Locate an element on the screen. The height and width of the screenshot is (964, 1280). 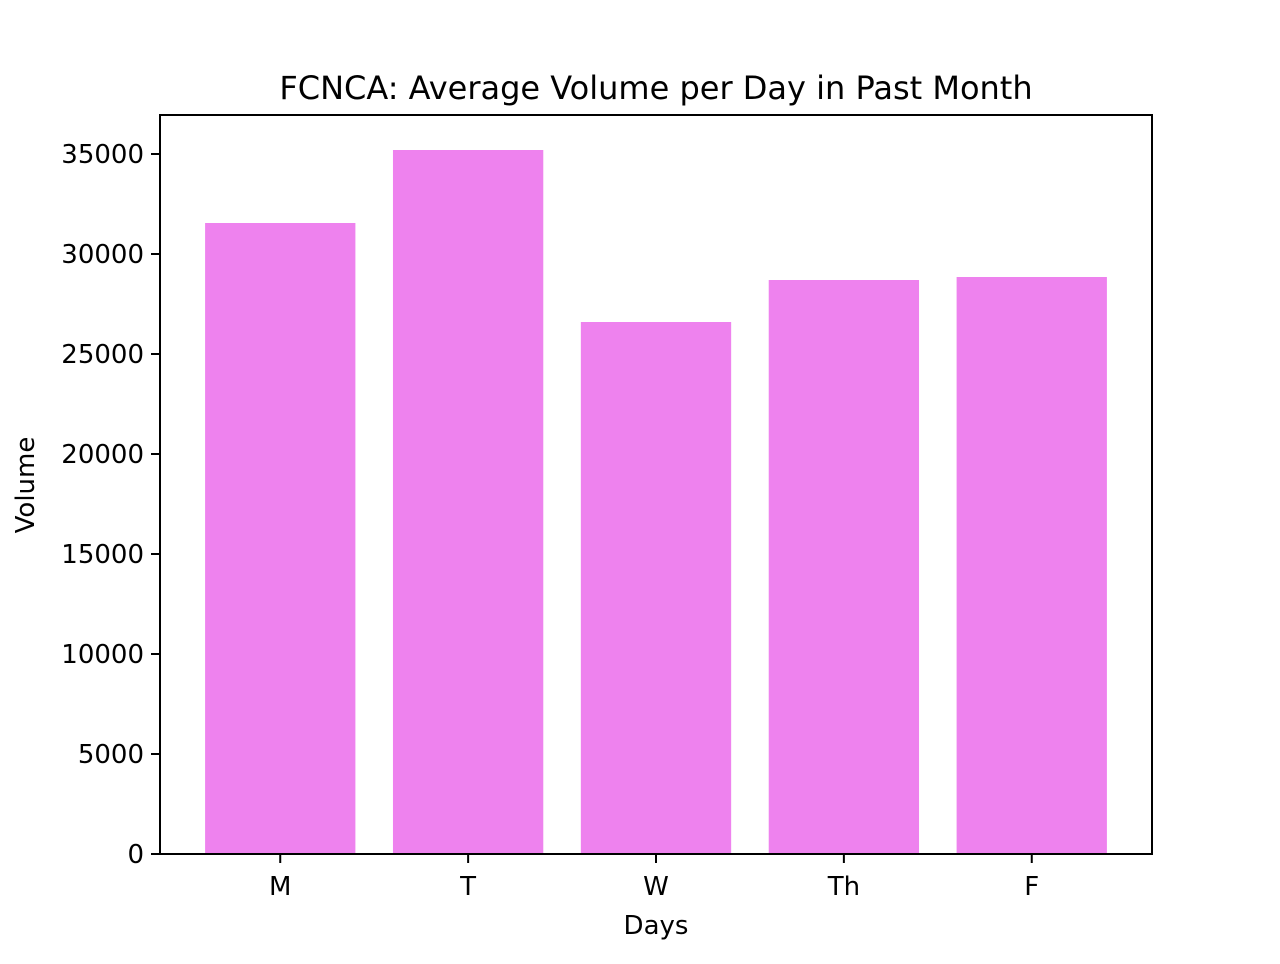
y-axis-ticks: 0 5000 10000 15000 20000 25000 30000 35000 is located at coordinates (110, 505).